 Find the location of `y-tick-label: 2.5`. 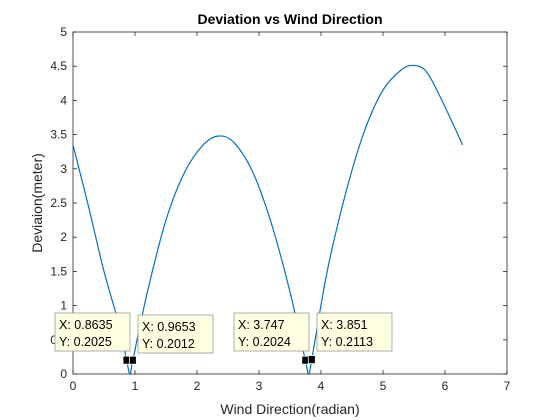

y-tick-label: 2.5 is located at coordinates (58, 203).